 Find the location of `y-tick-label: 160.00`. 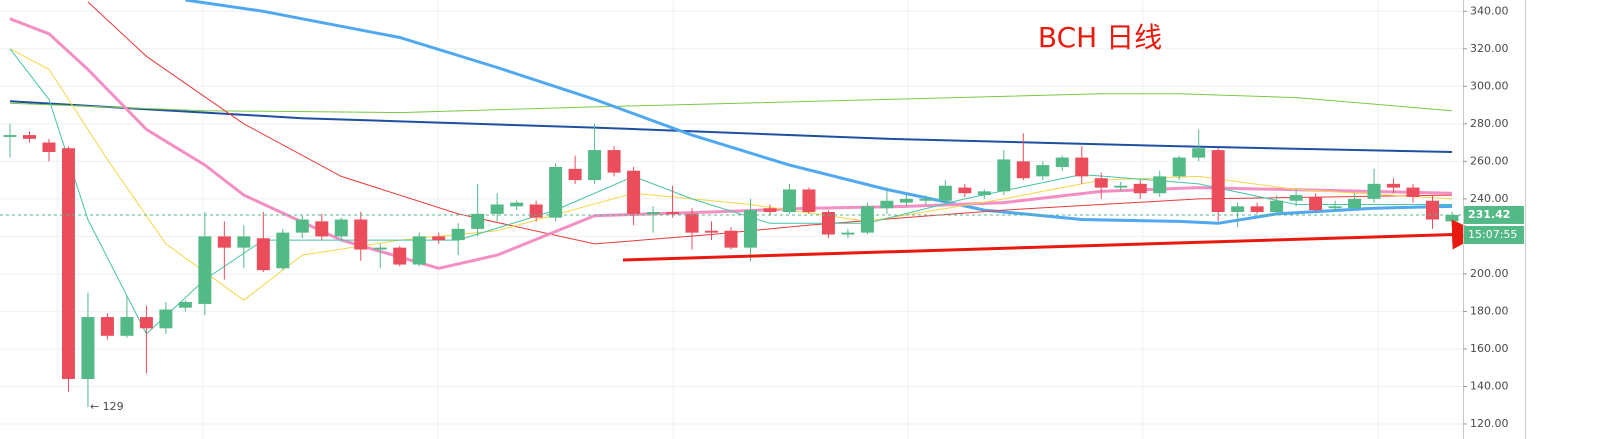

y-tick-label: 160.00 is located at coordinates (1489, 348).